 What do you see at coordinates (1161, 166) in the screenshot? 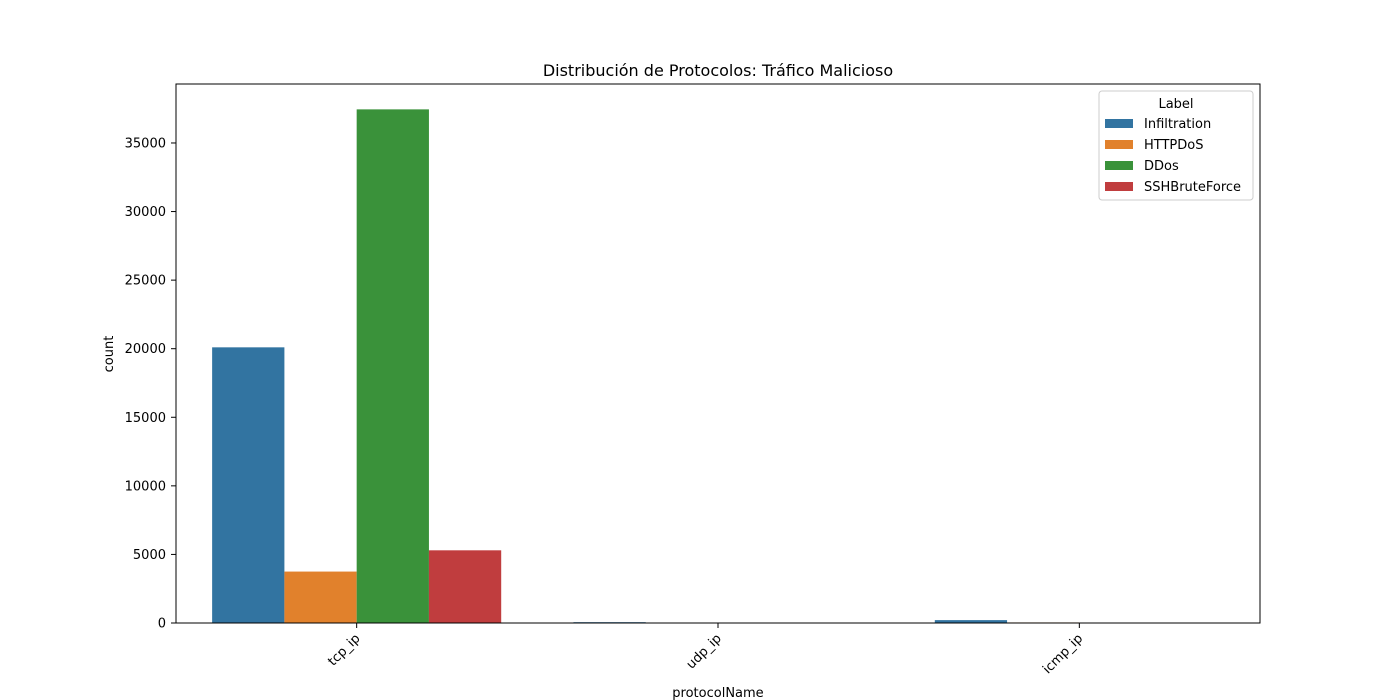
I see `legend-label: DDos` at bounding box center [1161, 166].